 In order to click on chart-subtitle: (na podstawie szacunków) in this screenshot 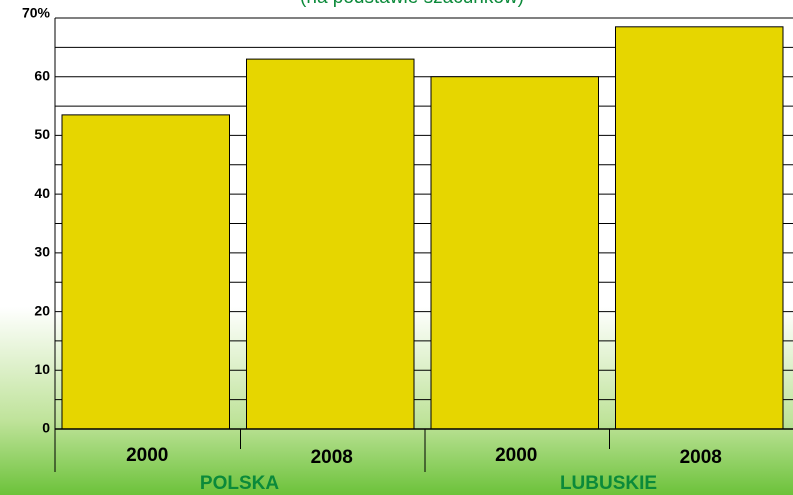, I will do `click(412, 4)`.